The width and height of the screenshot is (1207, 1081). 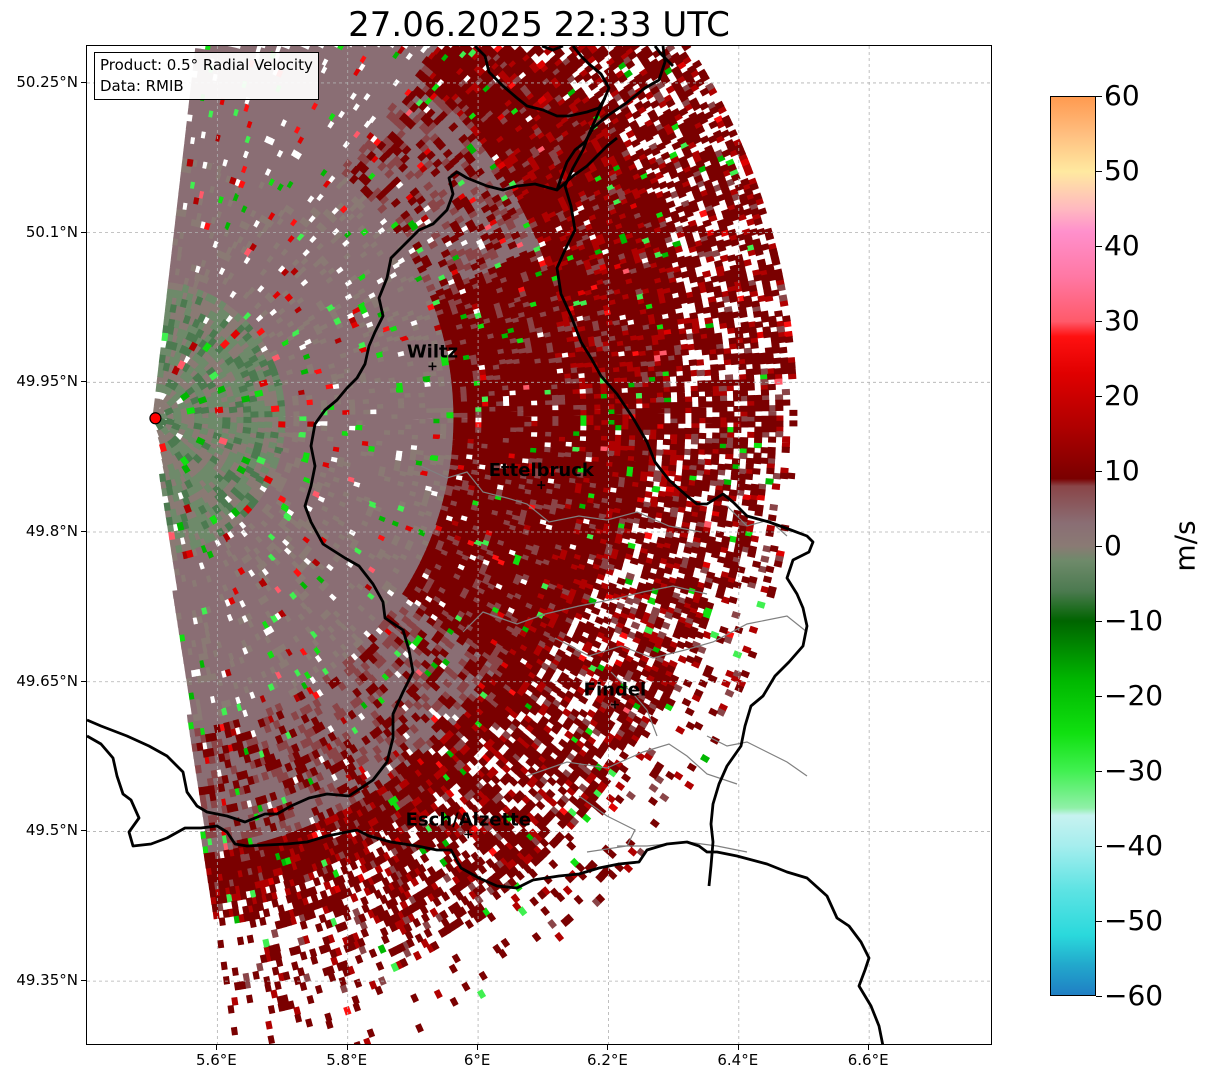 I want to click on colorbar-tick-label: 20, so click(x=1122, y=395).